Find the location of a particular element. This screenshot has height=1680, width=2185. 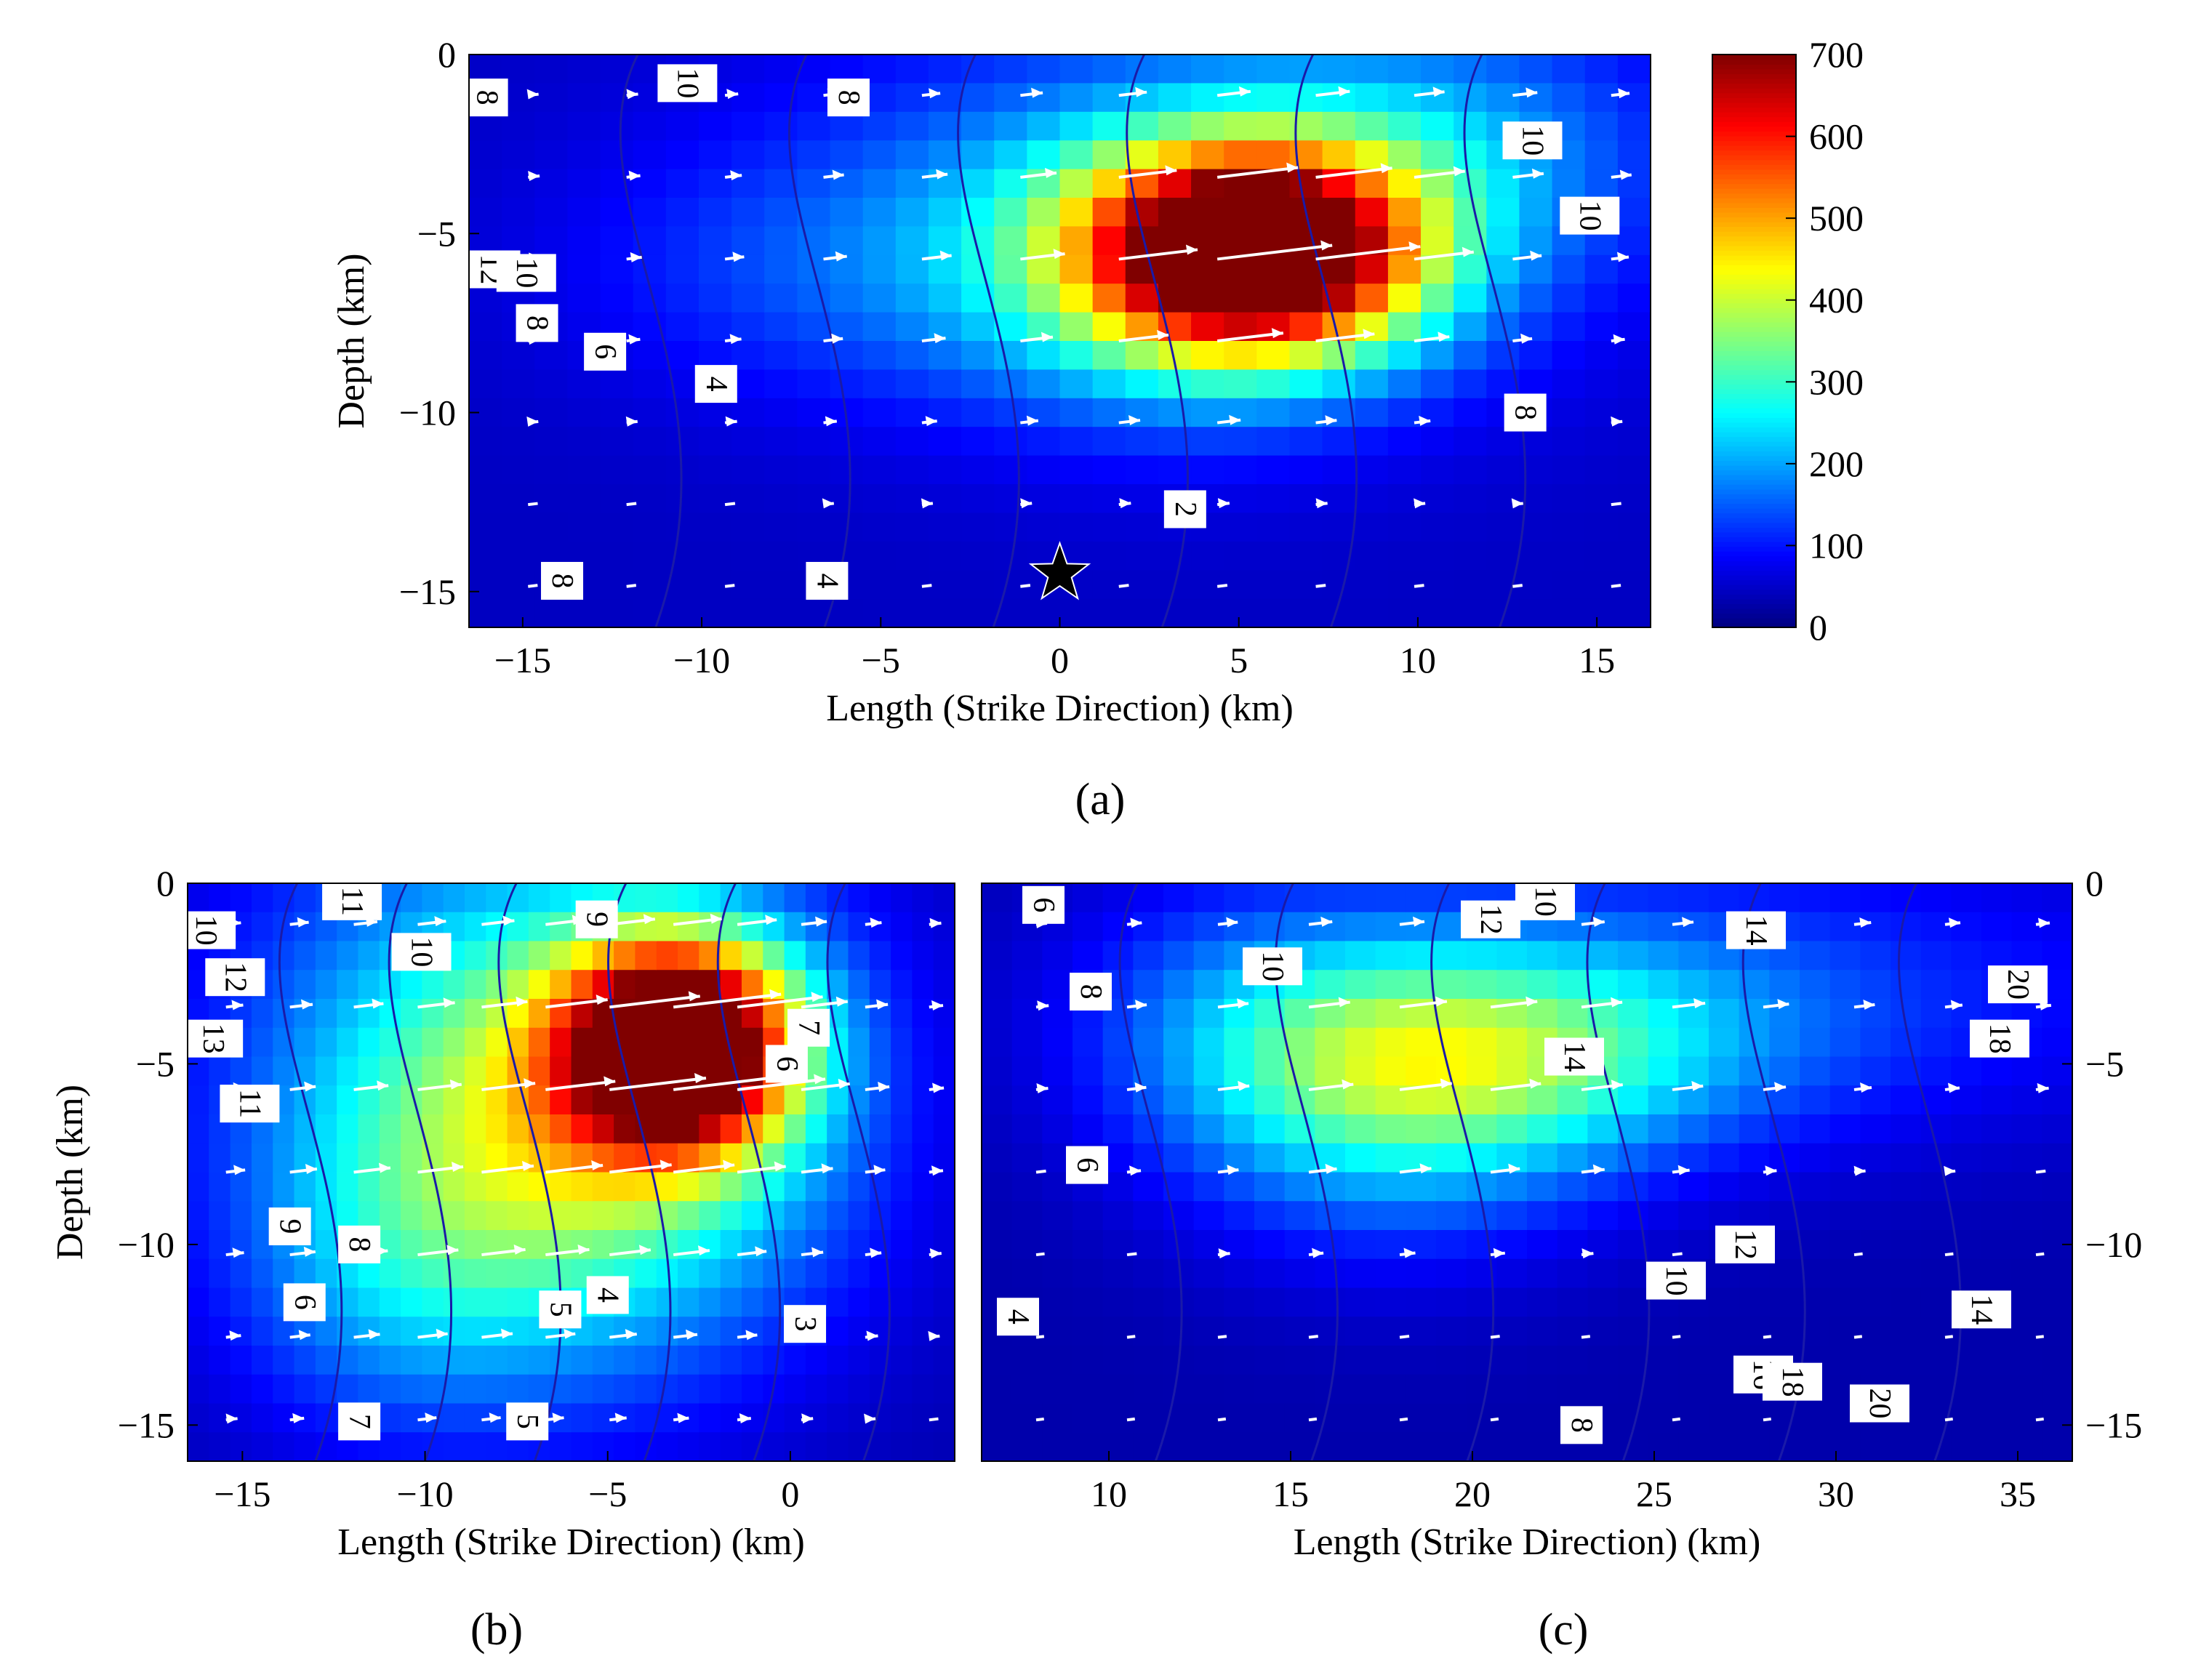

contour-label-text: 11 is located at coordinates (249, 1103).